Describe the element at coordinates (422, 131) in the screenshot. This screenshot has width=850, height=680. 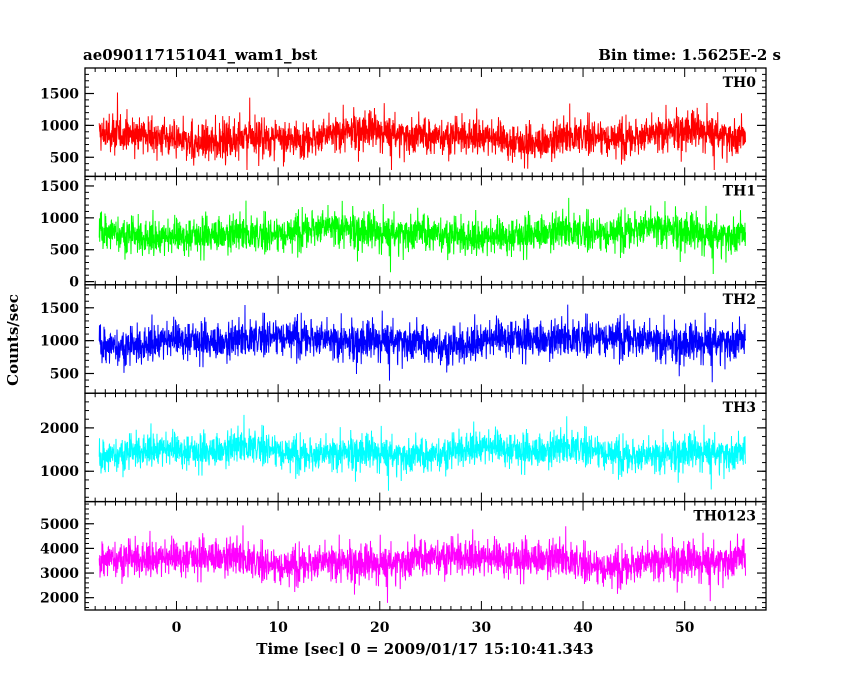
I see `series-th0` at that location.